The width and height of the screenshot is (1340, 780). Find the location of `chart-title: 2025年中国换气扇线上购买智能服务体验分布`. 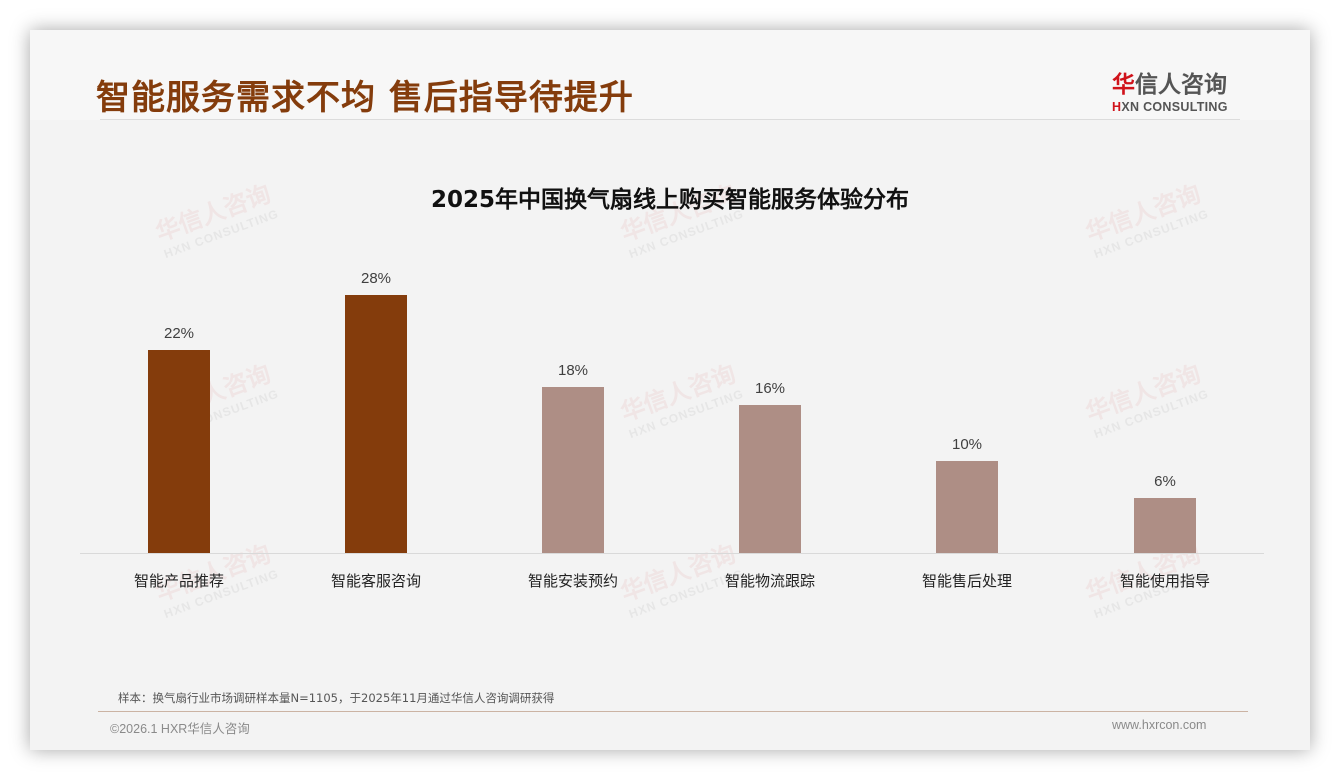

chart-title: 2025年中国换气扇线上购买智能服务体验分布 is located at coordinates (669, 200).